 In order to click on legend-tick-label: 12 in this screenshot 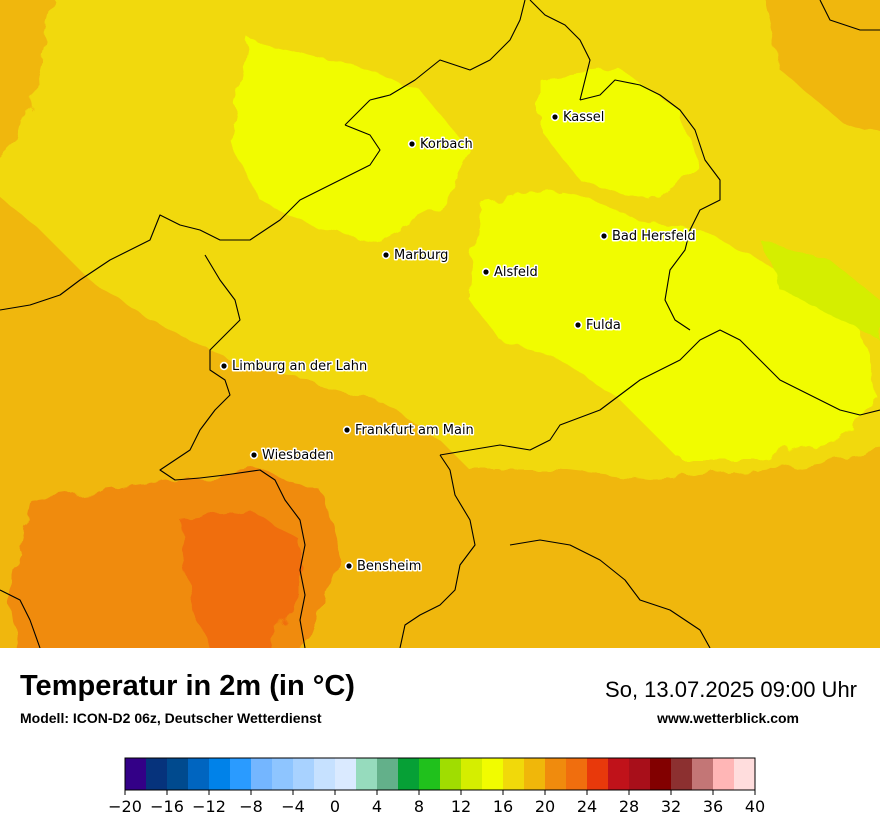, I will do `click(461, 806)`.